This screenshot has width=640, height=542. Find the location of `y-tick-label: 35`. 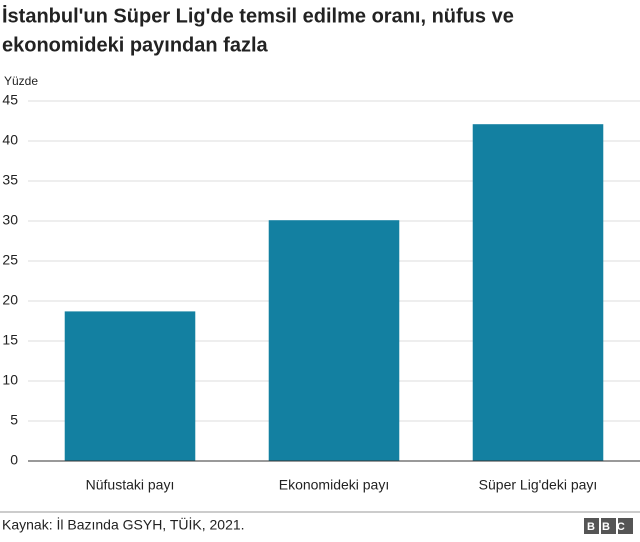

y-tick-label: 35 is located at coordinates (10, 180).